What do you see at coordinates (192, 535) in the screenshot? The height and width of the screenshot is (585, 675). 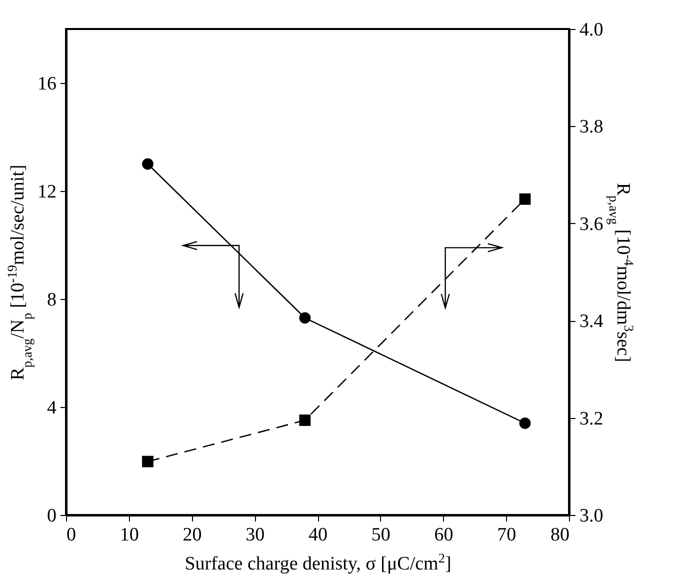 I see `x-tick-label: 20` at bounding box center [192, 535].